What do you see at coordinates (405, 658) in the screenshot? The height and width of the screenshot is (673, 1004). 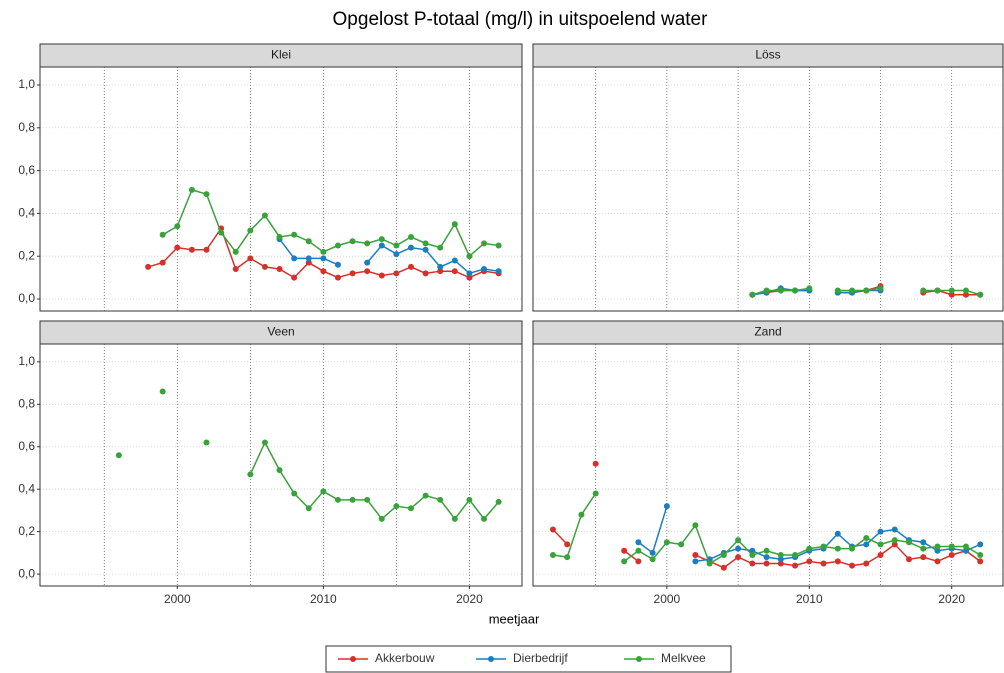 I see `legend-label: Akkerbouw` at bounding box center [405, 658].